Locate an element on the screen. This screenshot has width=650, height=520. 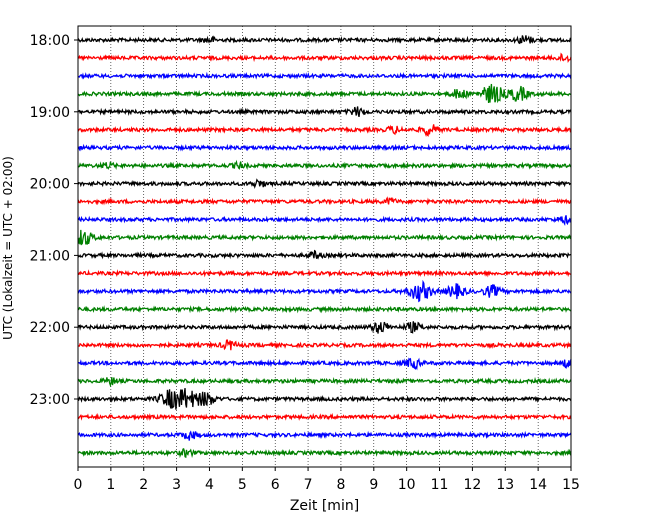
x-axis-label: Zeit [min] is located at coordinates (324, 506).